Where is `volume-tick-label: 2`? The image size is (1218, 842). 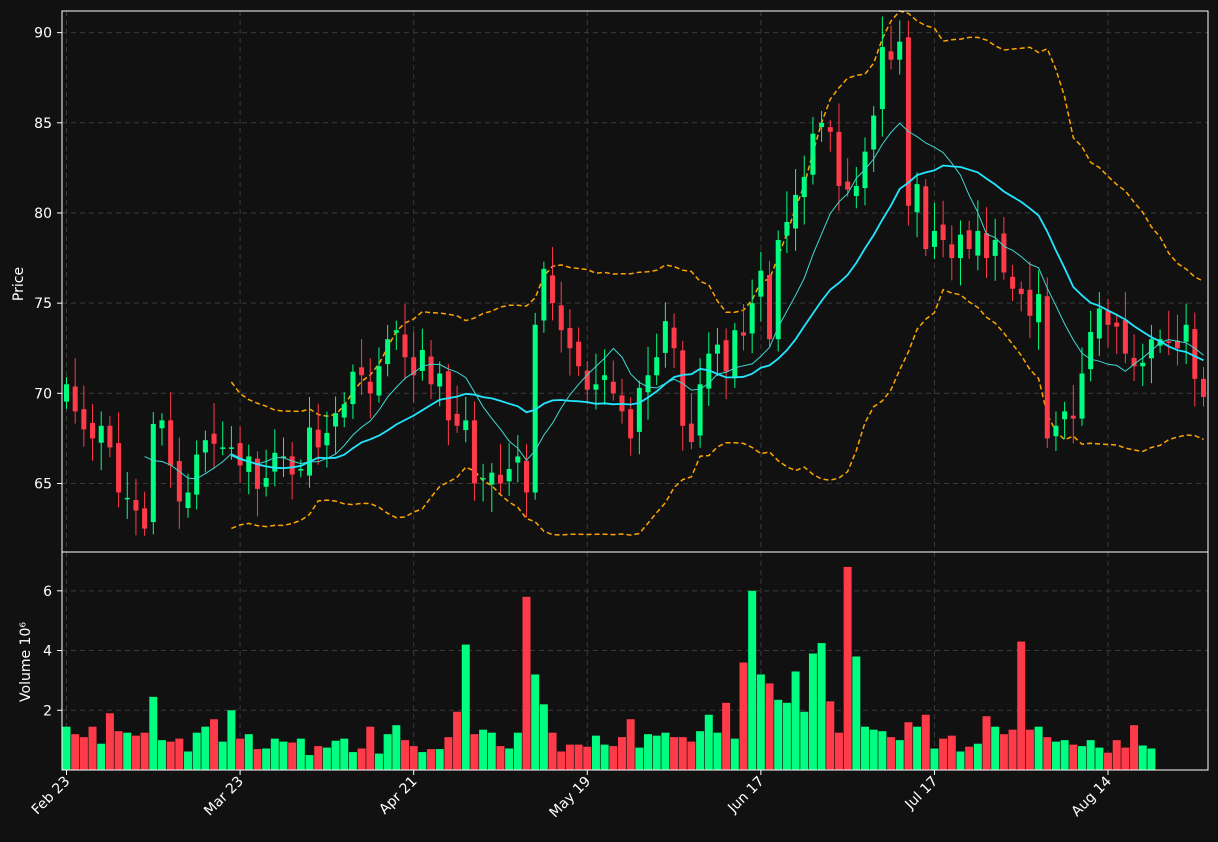
volume-tick-label: 2 is located at coordinates (47, 711).